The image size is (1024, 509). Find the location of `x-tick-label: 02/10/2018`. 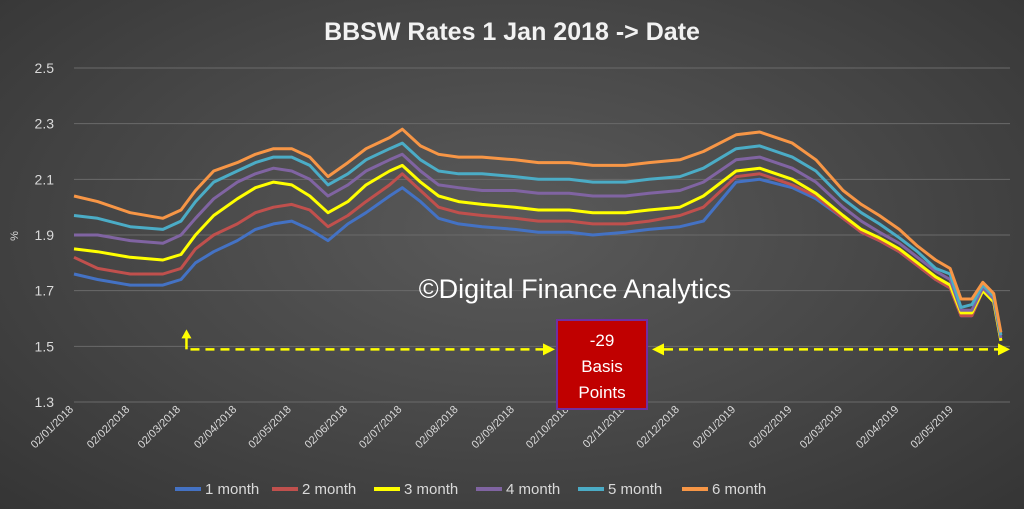

x-tick-label: 02/10/2018 is located at coordinates (547, 427).